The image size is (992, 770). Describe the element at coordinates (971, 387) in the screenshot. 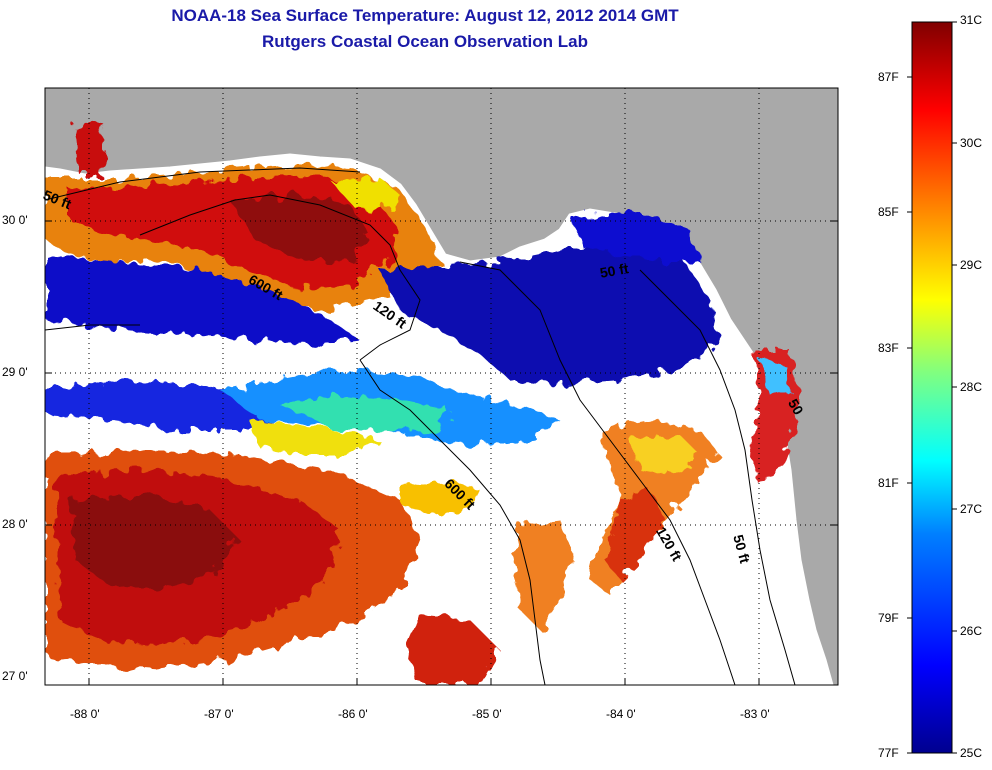

I see `colorbar-celsius-label: 28C` at that location.